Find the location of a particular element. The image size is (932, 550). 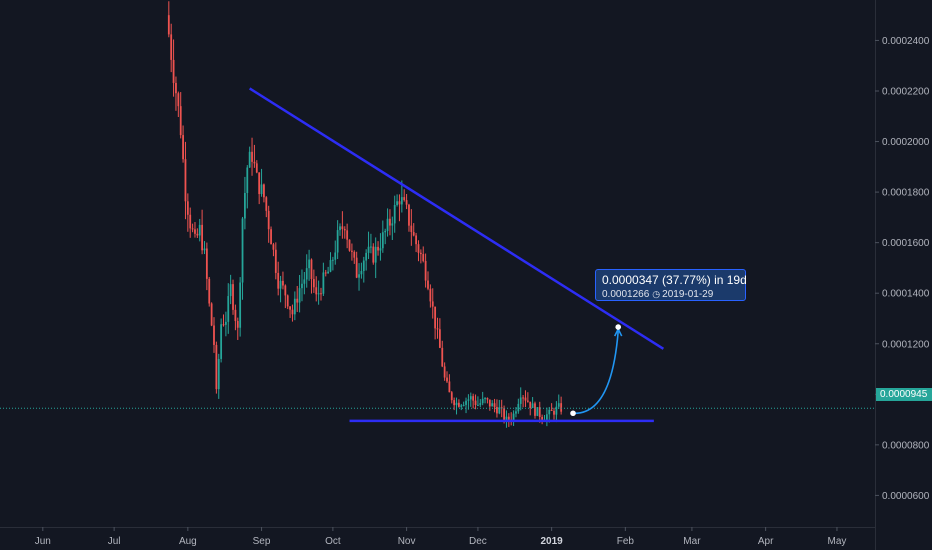

time-tick-label: Dec is located at coordinates (478, 541).